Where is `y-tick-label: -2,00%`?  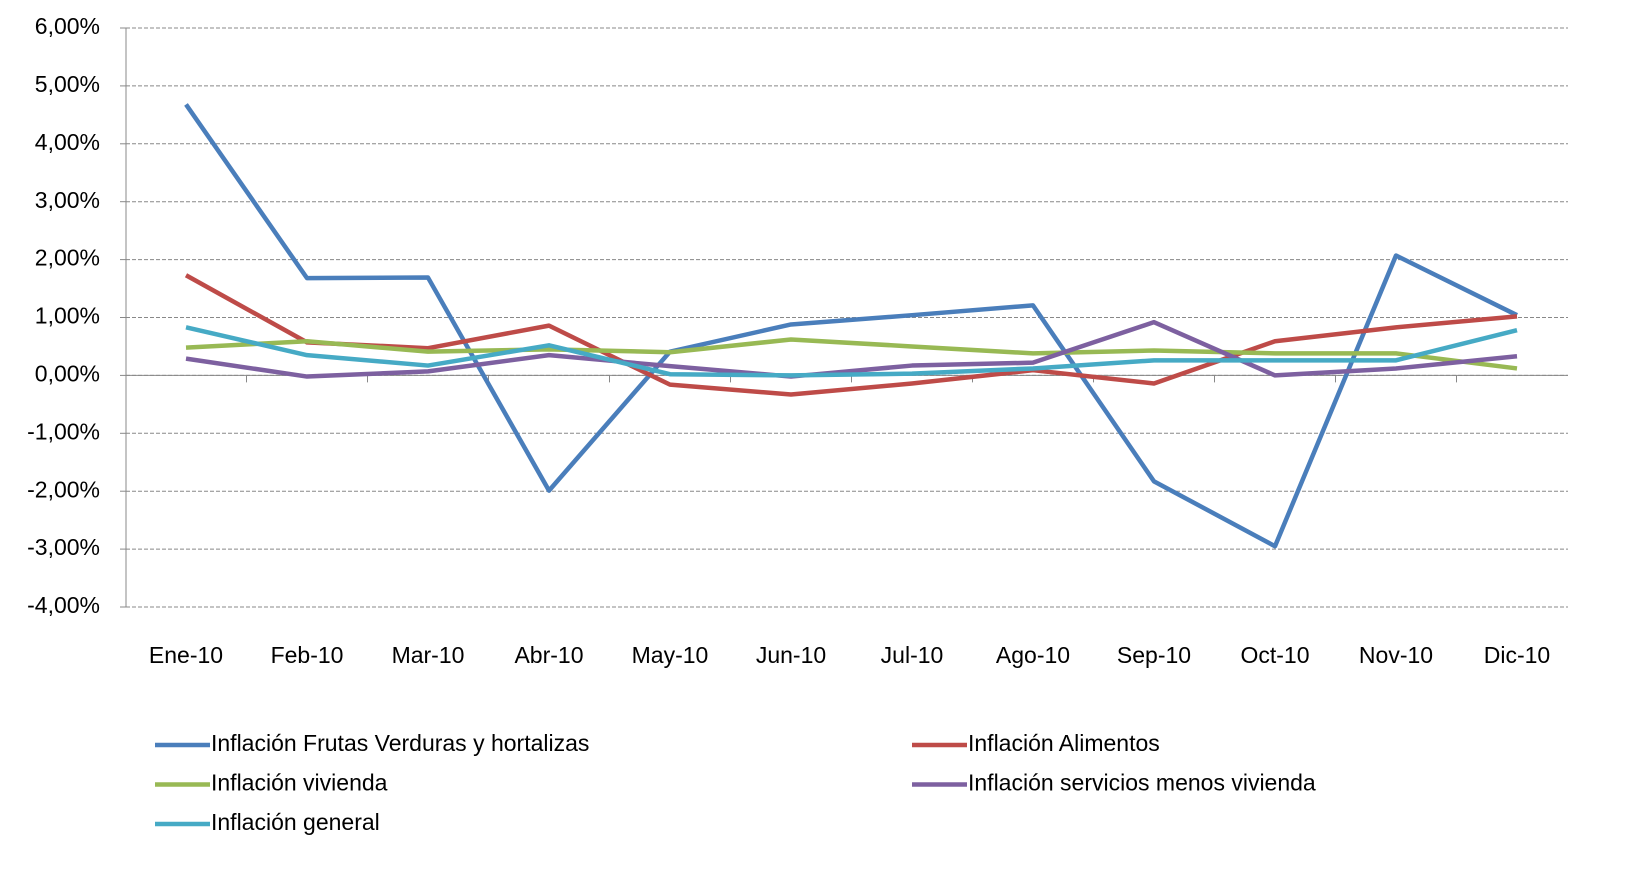 y-tick-label: -2,00% is located at coordinates (63, 489).